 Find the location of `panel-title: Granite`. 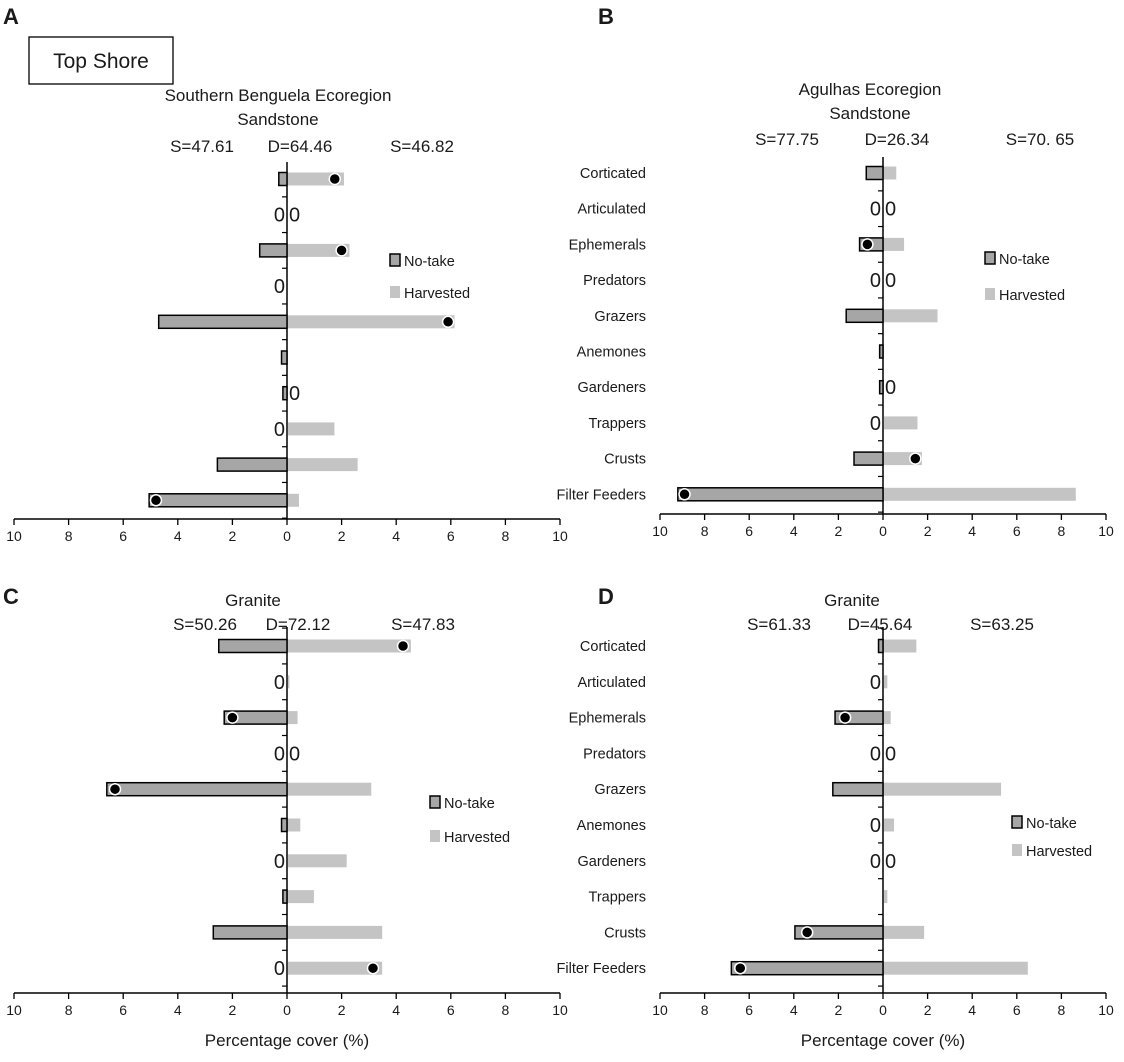

panel-title: Granite is located at coordinates (253, 600).